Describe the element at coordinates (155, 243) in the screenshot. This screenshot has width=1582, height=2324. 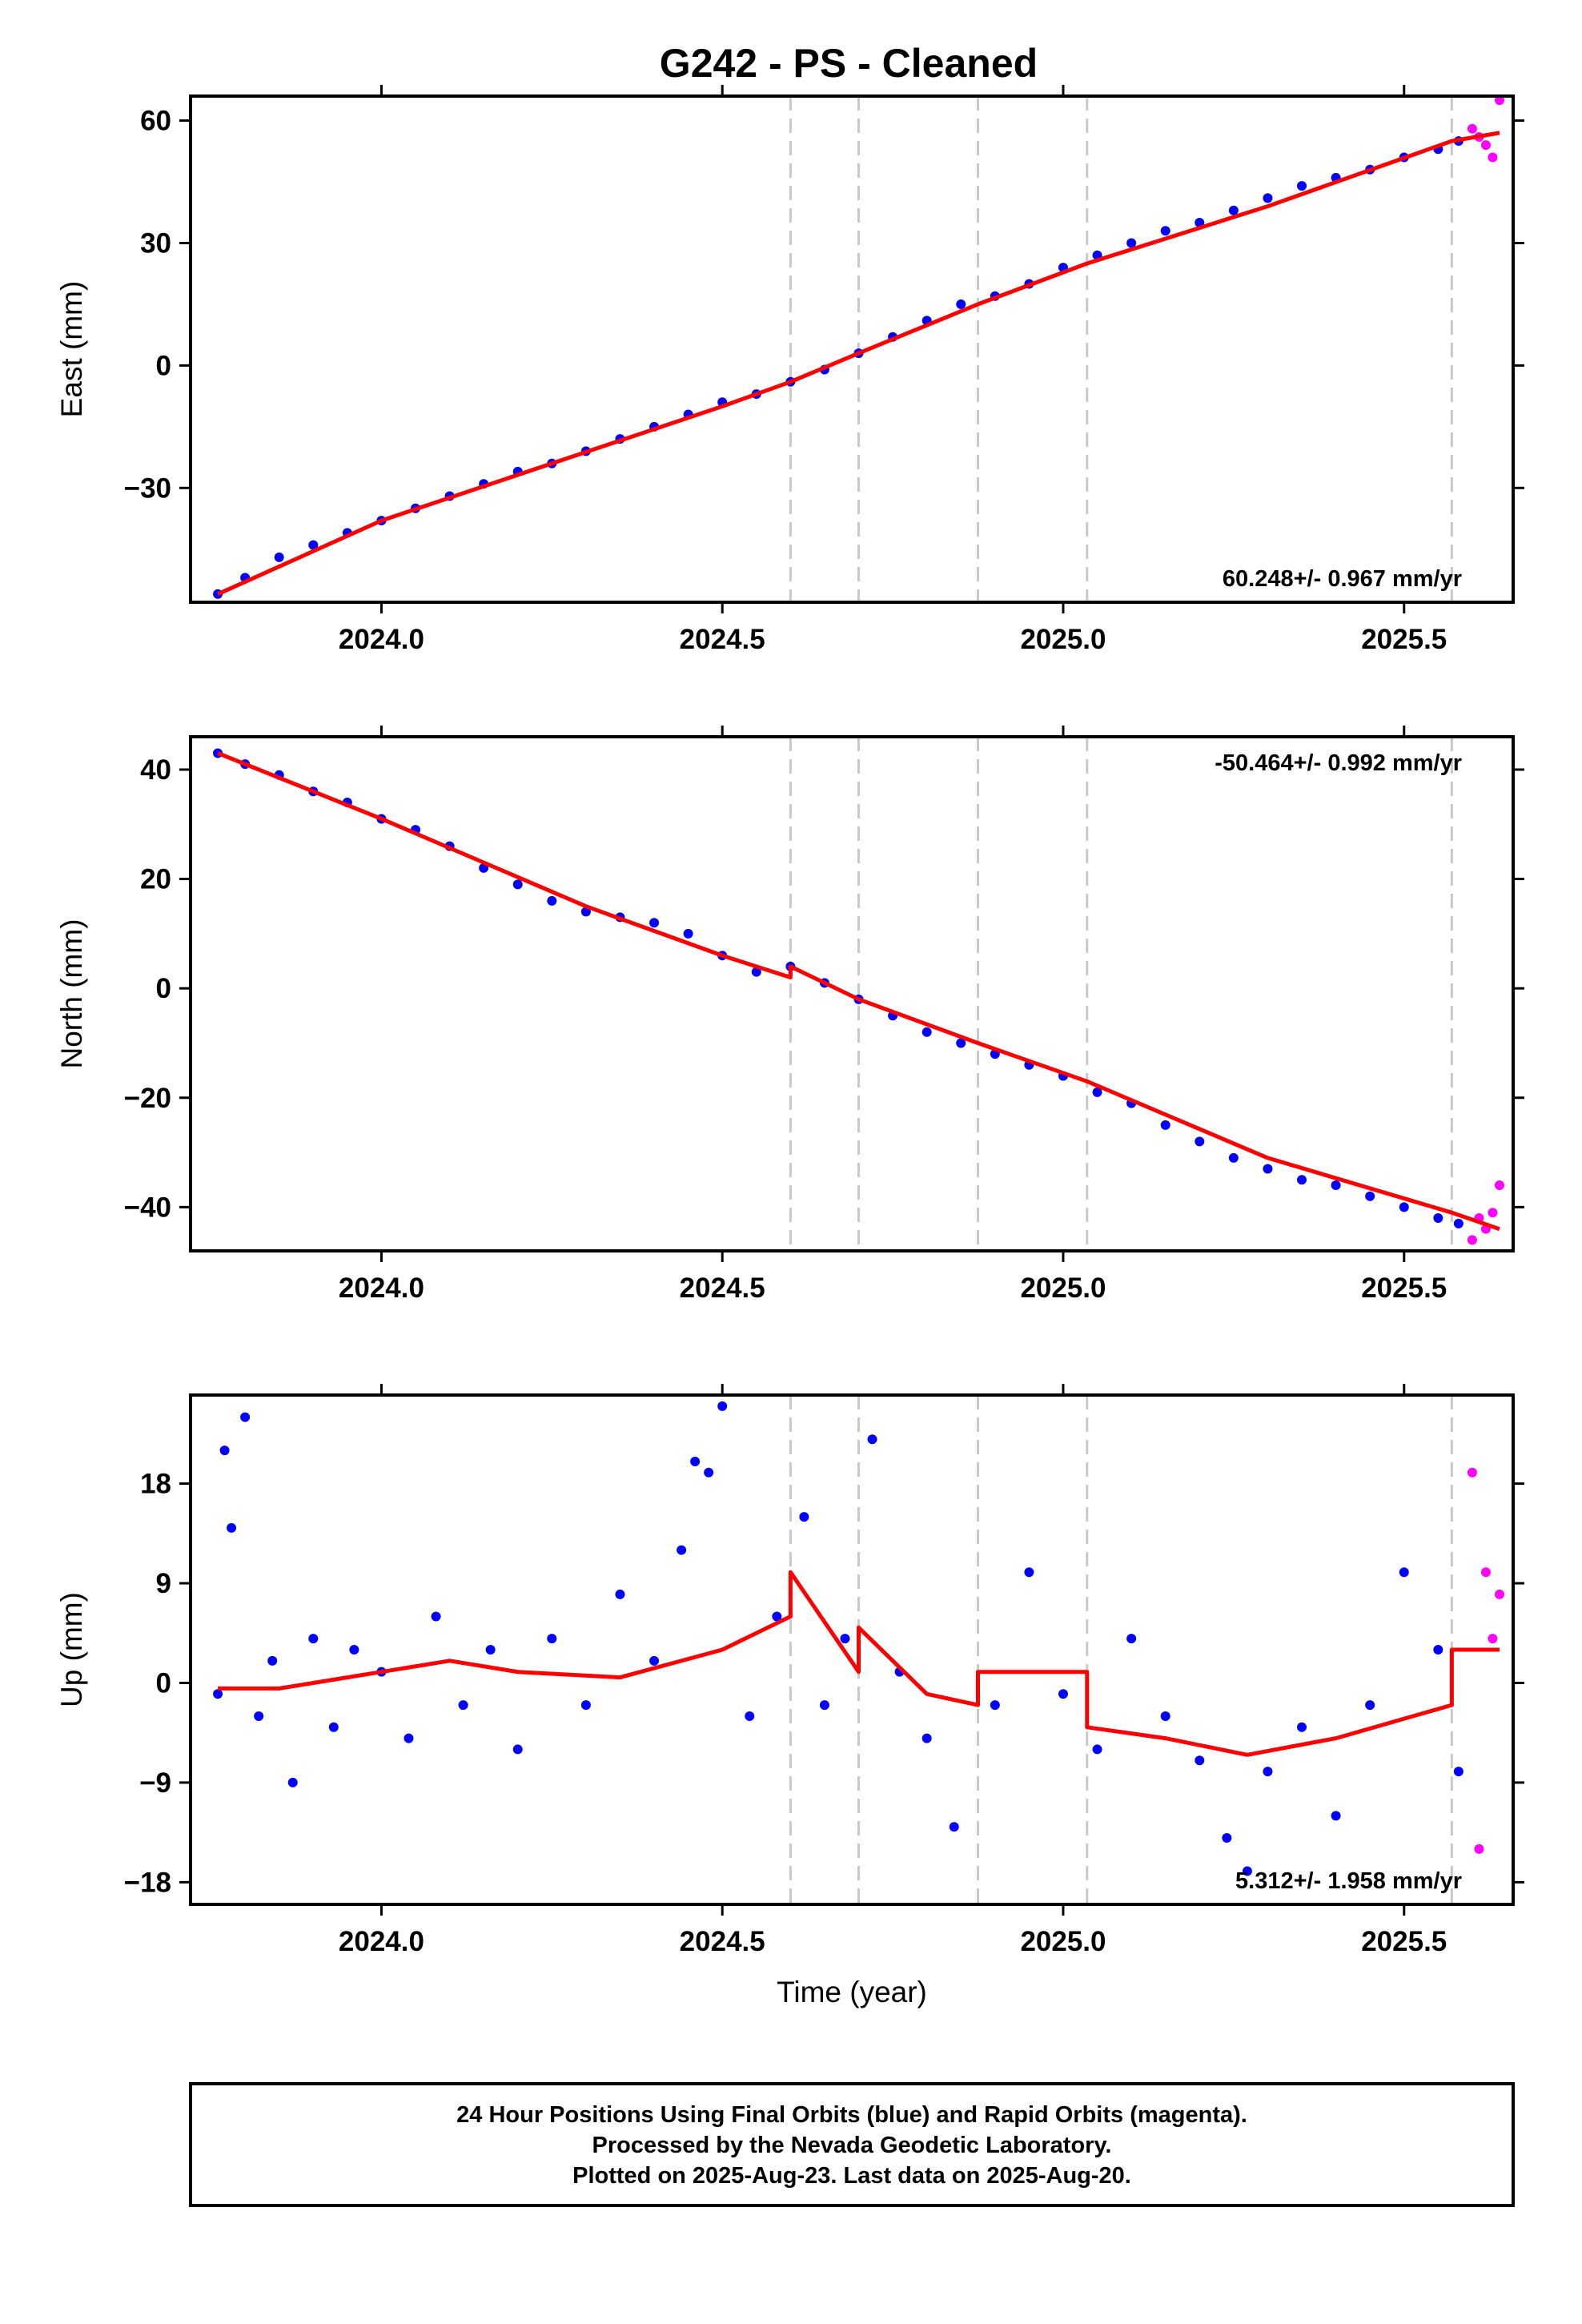
I see `east-y-tick-label: 30` at that location.